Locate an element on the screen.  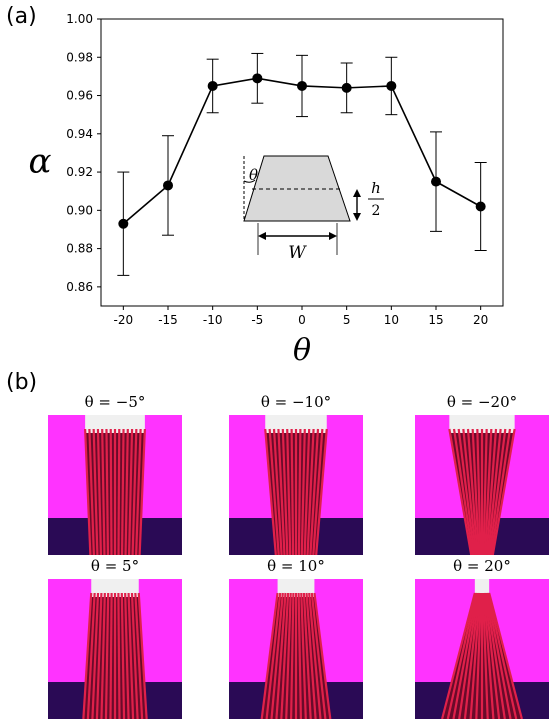
snapshot-caption: θ = −10° is located at coordinates (296, 402).